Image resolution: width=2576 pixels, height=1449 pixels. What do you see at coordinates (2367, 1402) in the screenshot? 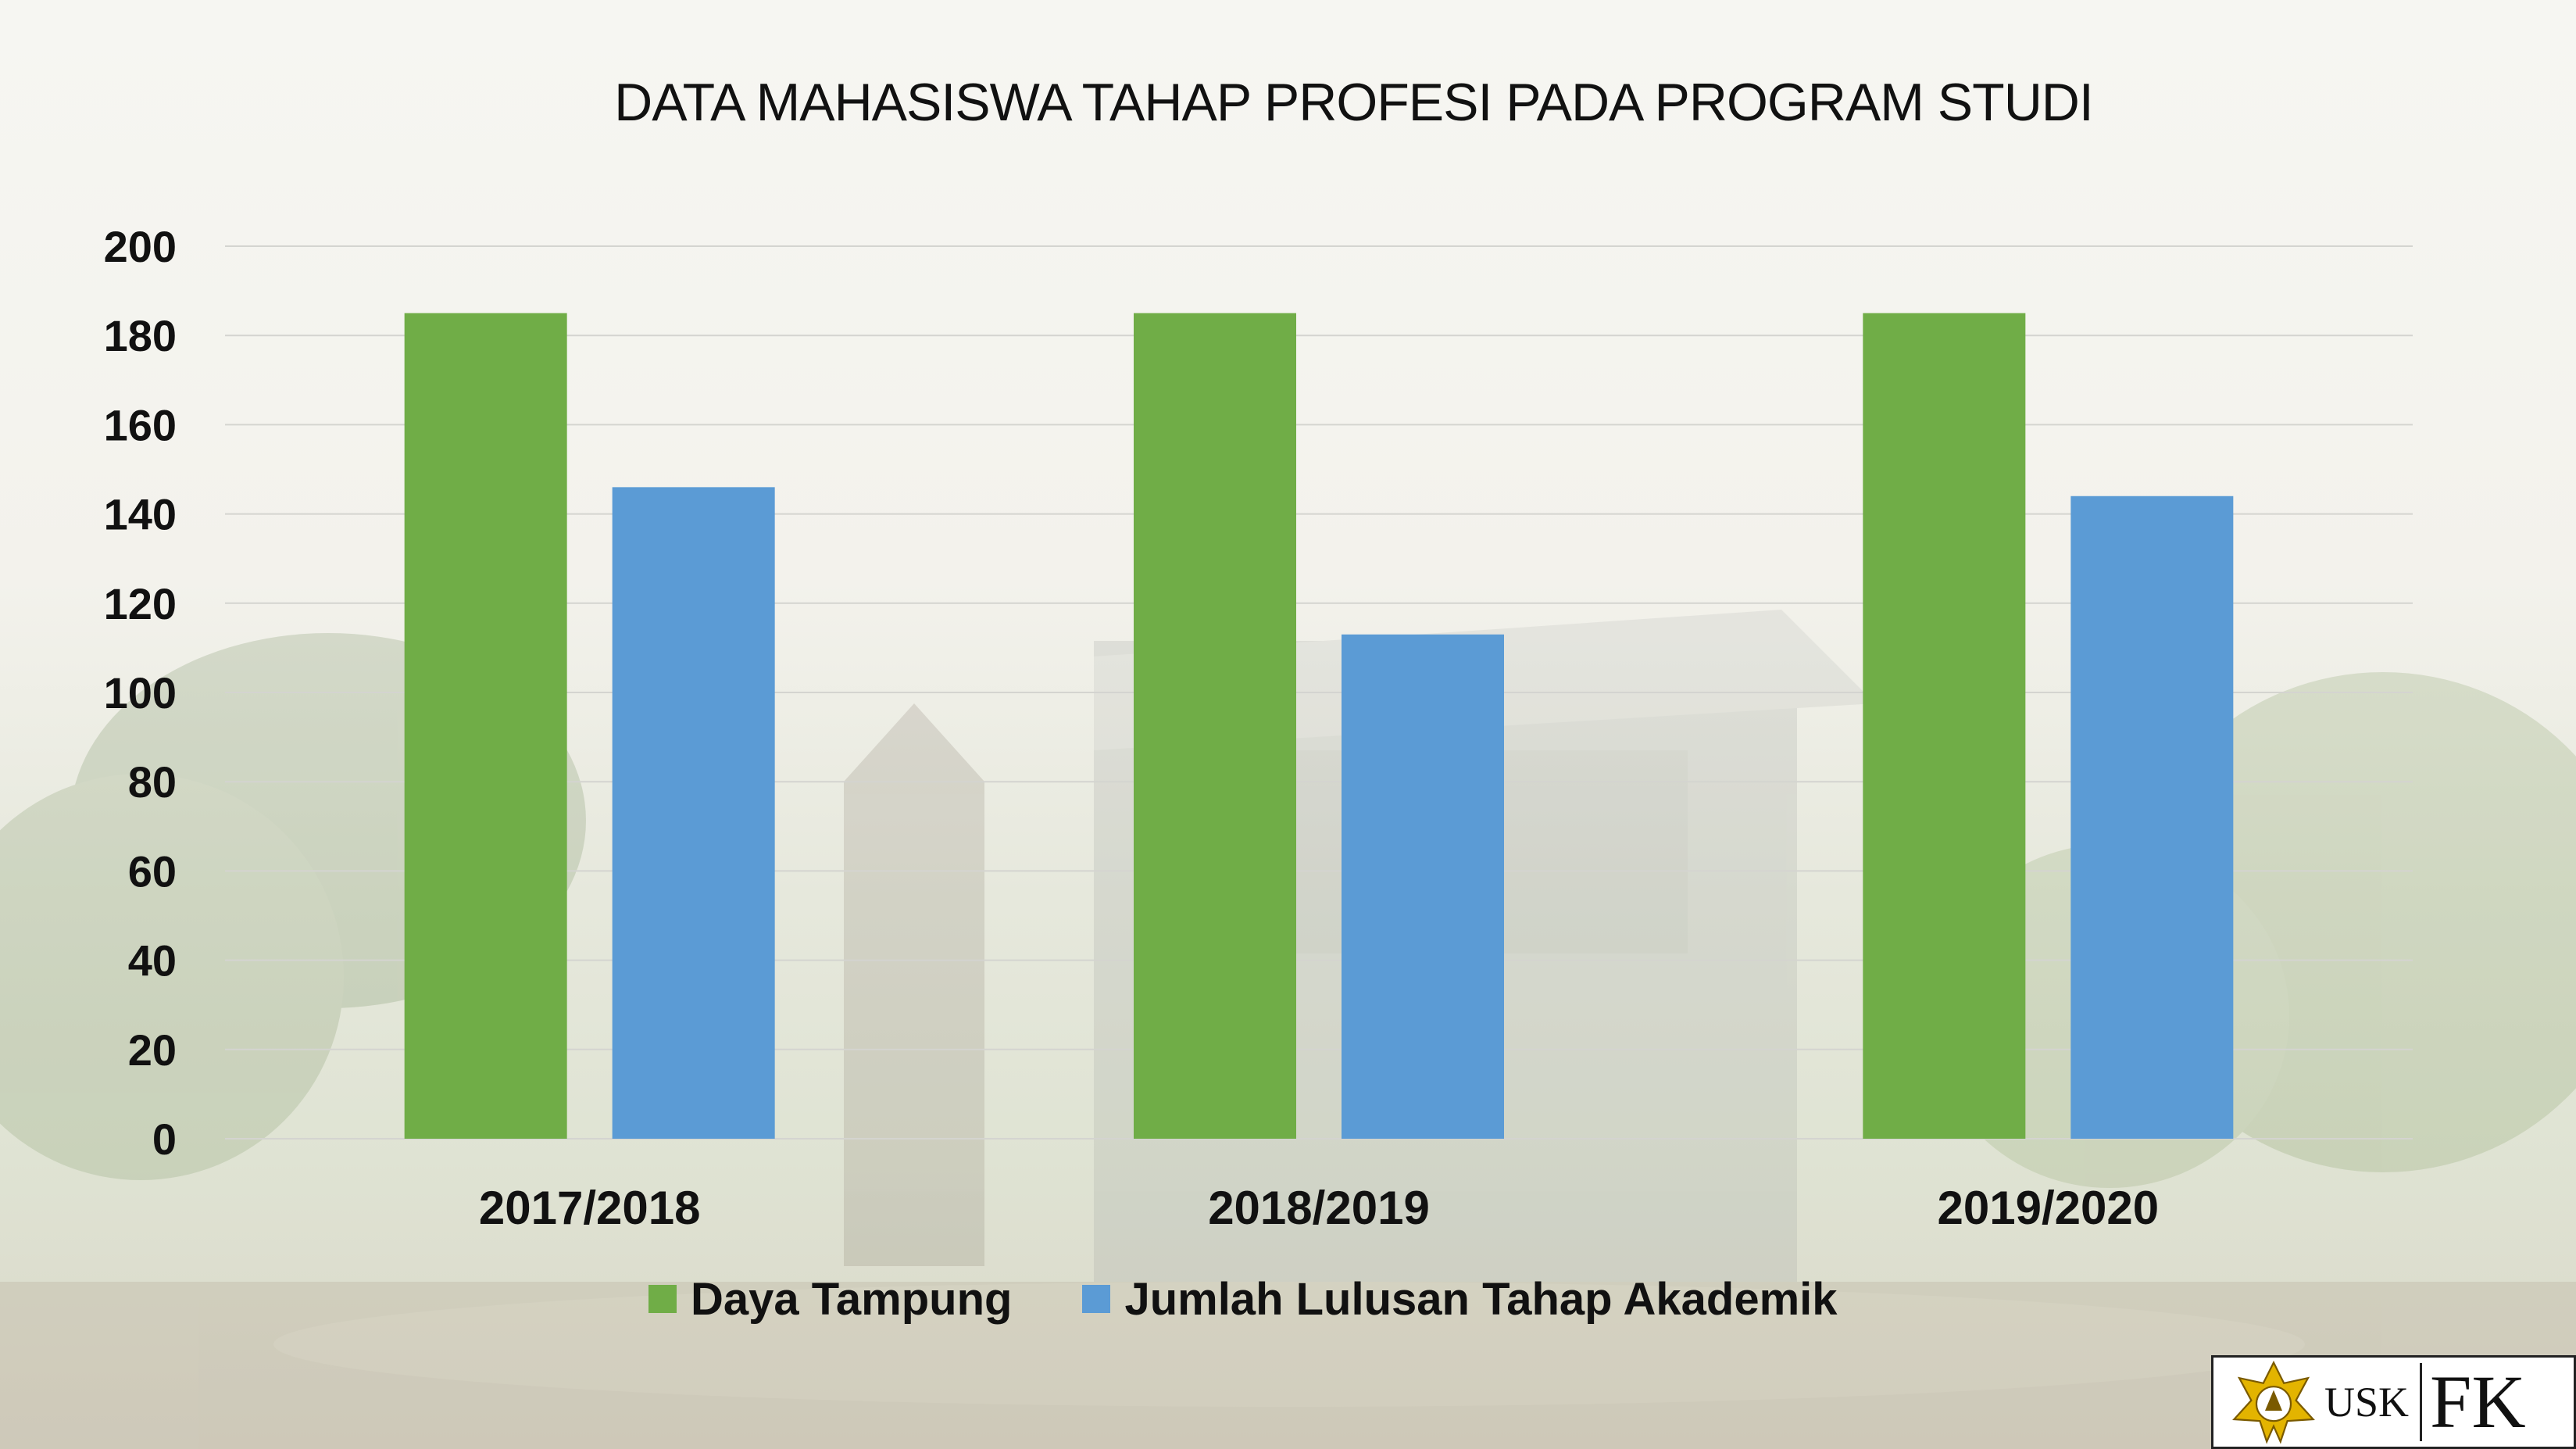
I see `usk-logo-text: USK` at bounding box center [2367, 1402].